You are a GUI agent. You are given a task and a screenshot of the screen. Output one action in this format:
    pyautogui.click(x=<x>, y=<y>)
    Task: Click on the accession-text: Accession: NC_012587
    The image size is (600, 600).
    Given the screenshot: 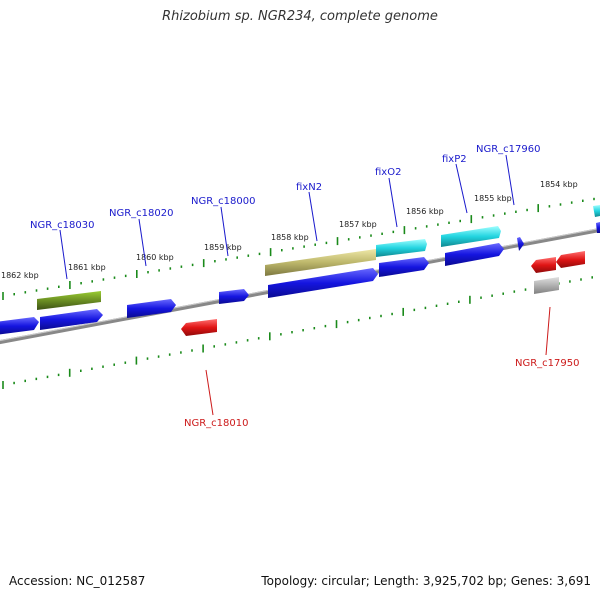 What is the action you would take?
    pyautogui.click(x=77, y=581)
    